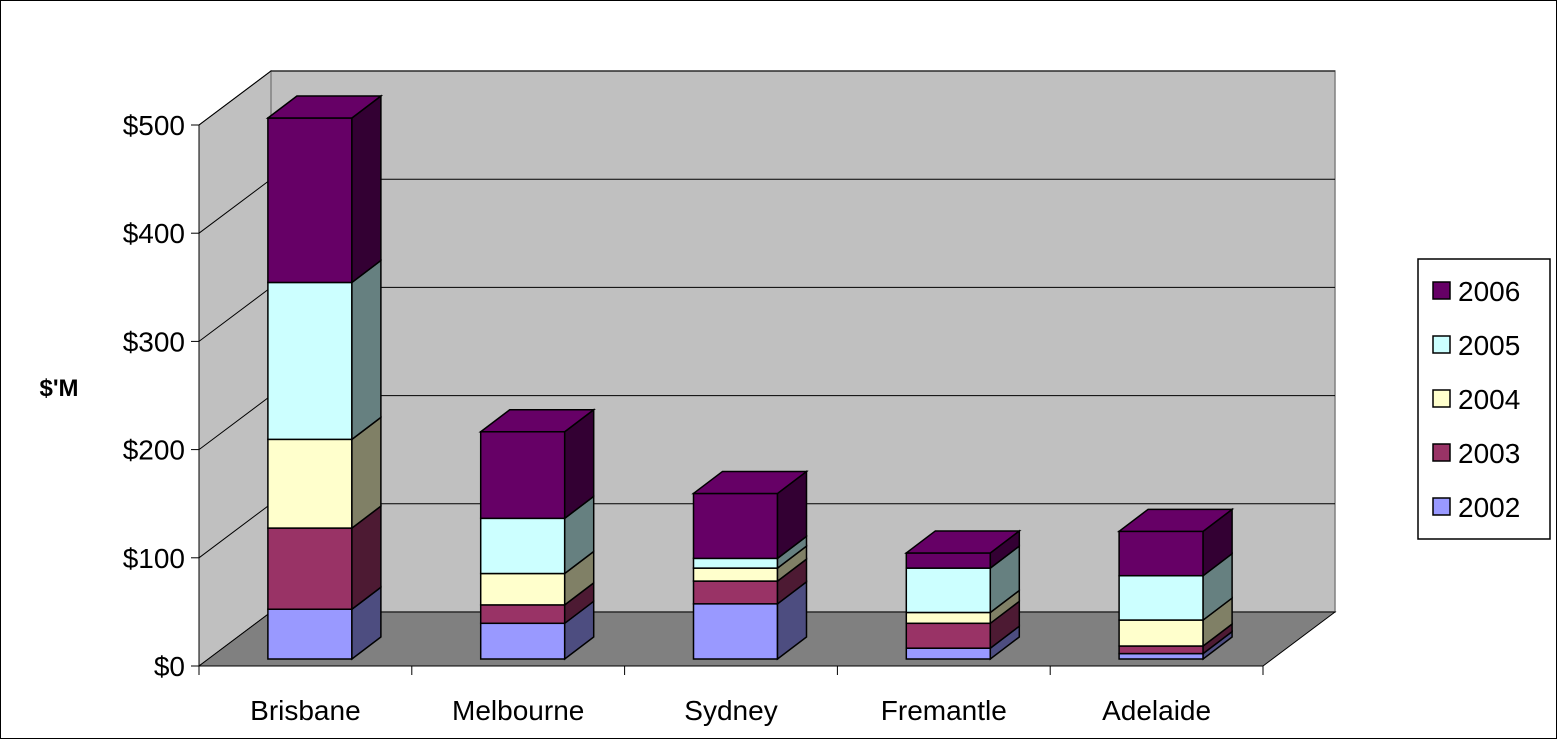 The height and width of the screenshot is (740, 1557). What do you see at coordinates (518, 710) in the screenshot?
I see `x-tick-label-melbourne: Melbourne` at bounding box center [518, 710].